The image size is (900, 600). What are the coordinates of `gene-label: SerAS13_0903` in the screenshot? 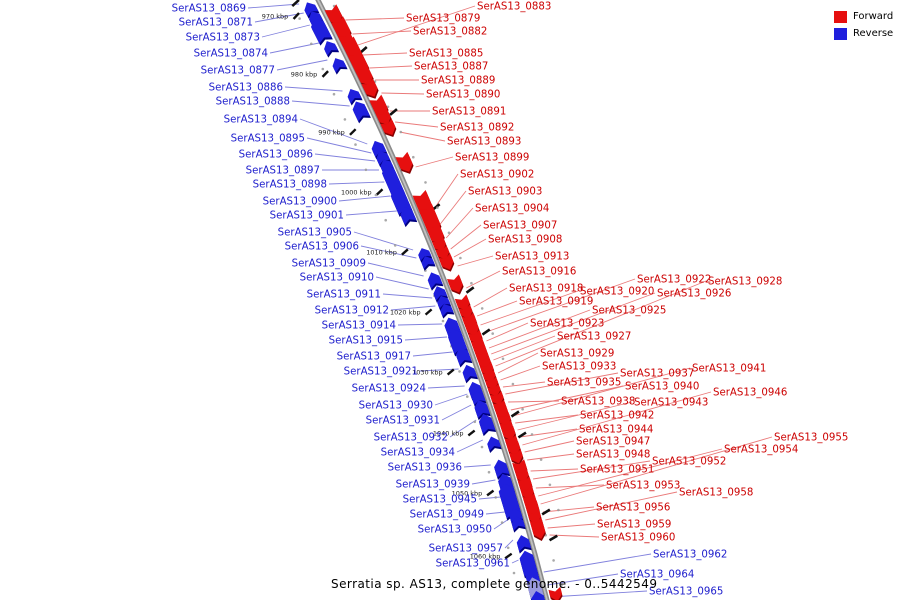 It's located at (505, 192).